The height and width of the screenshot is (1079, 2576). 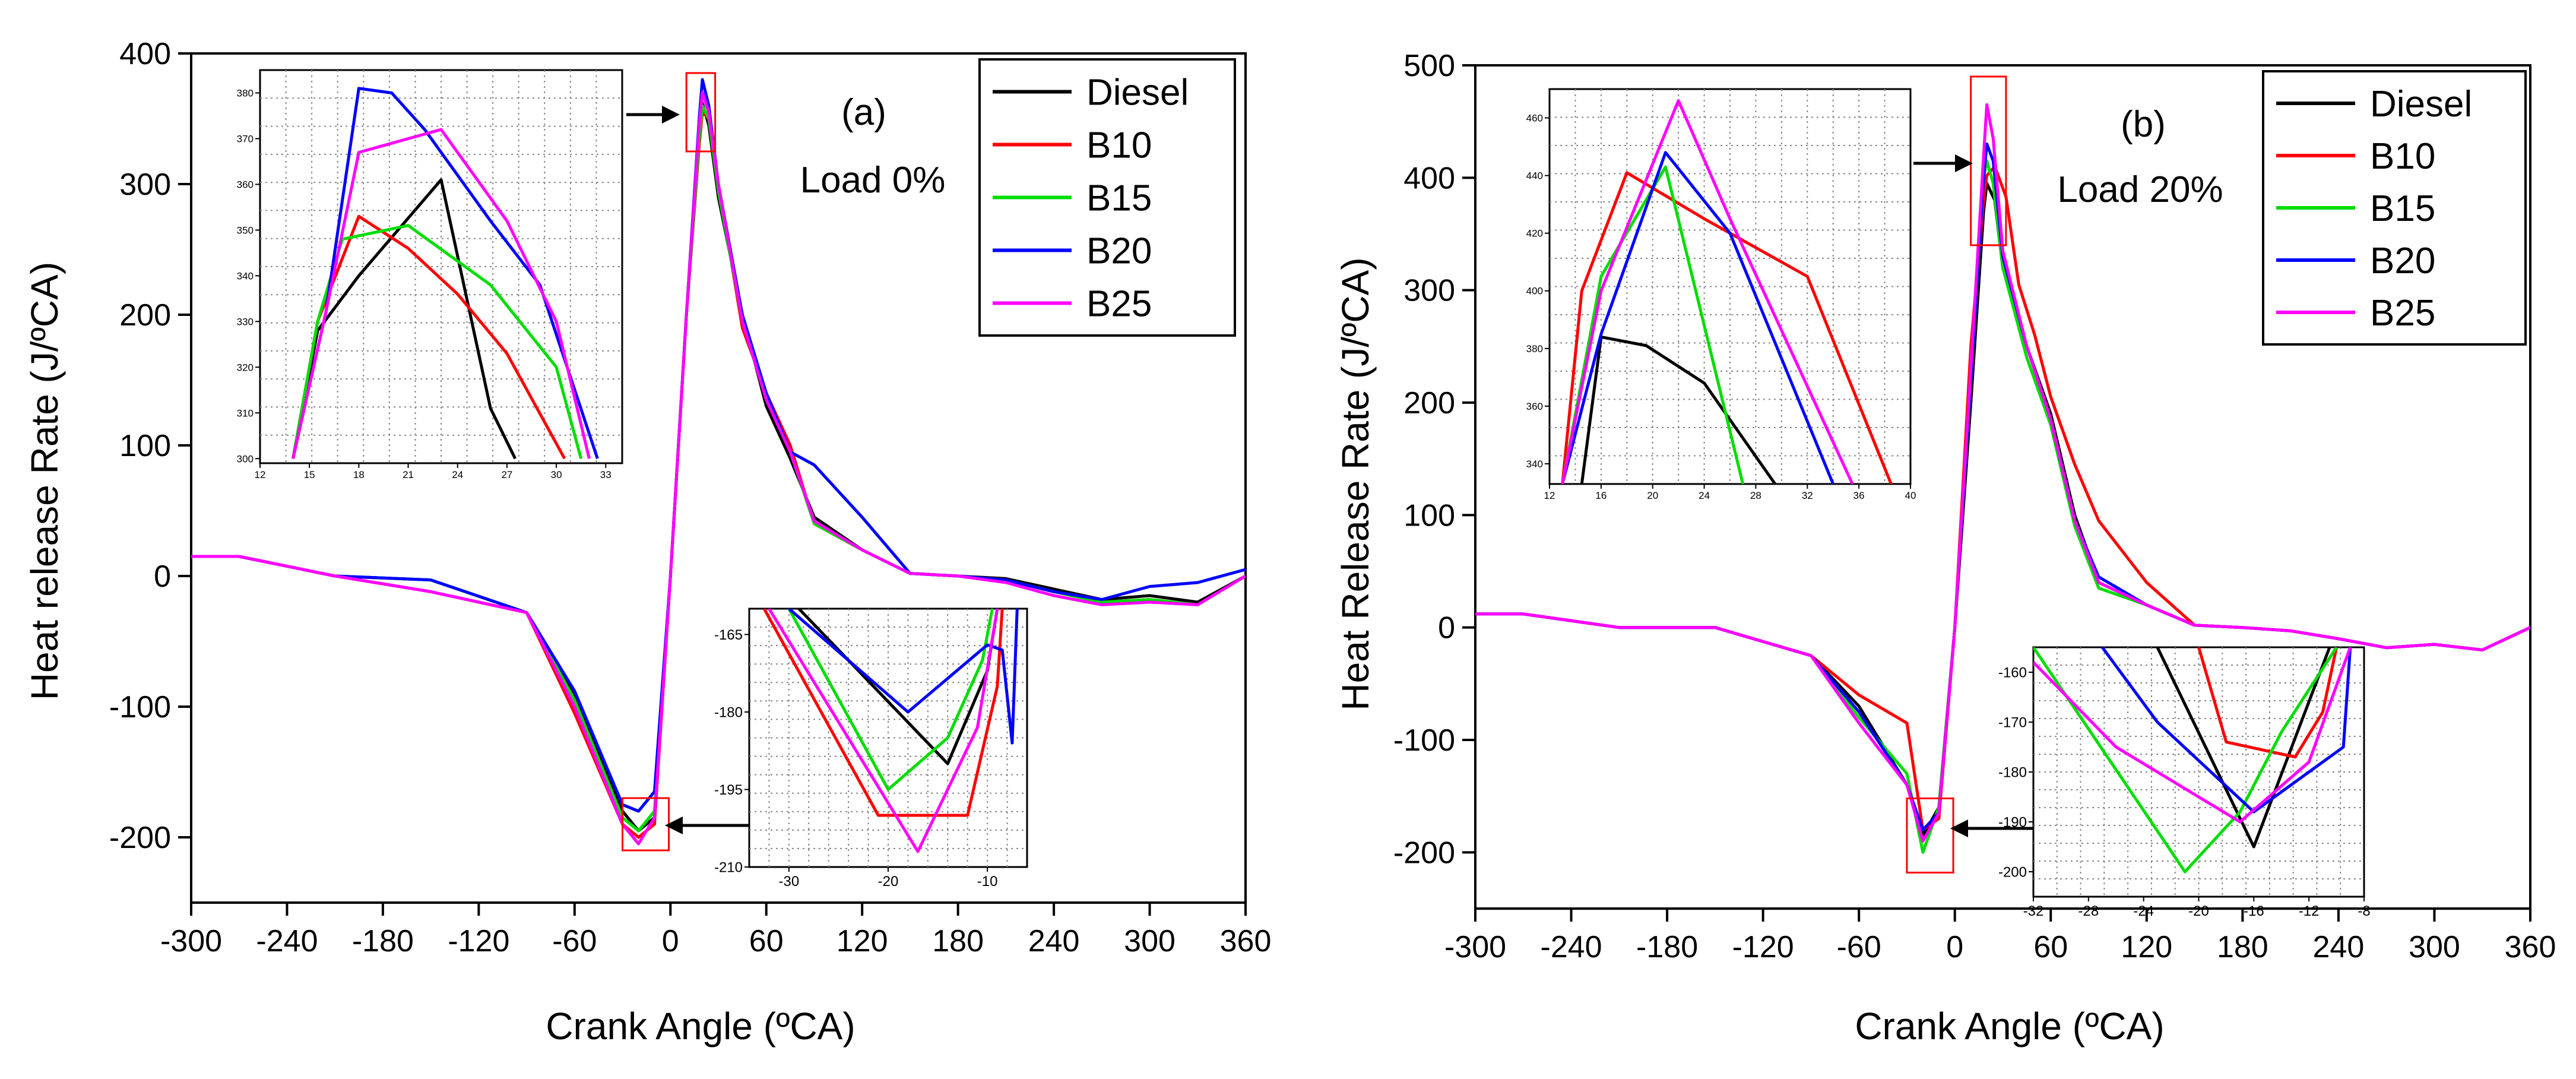 I want to click on zoom-callouts, so click(x=1969, y=475).